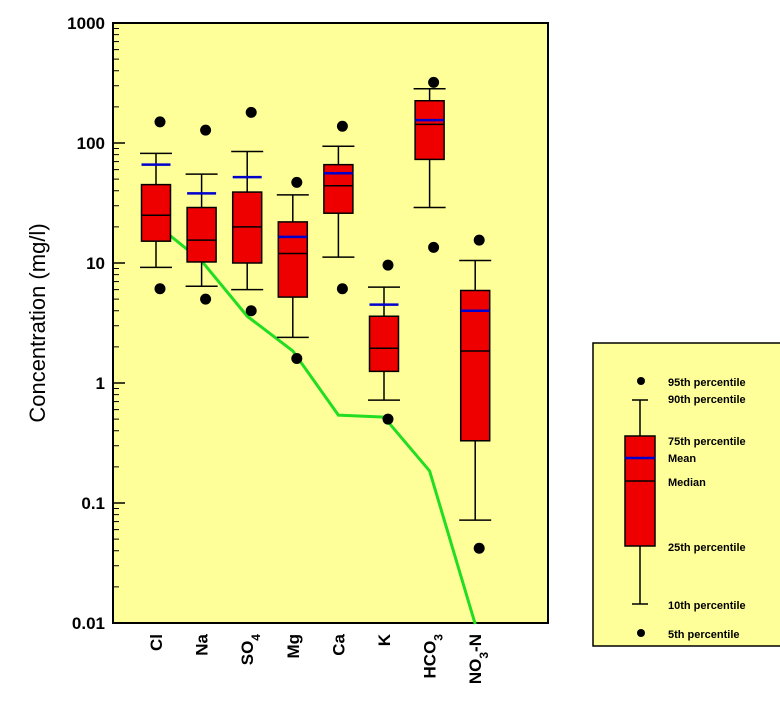 The height and width of the screenshot is (727, 780). I want to click on x-tick-label: SO4, so click(250, 650).